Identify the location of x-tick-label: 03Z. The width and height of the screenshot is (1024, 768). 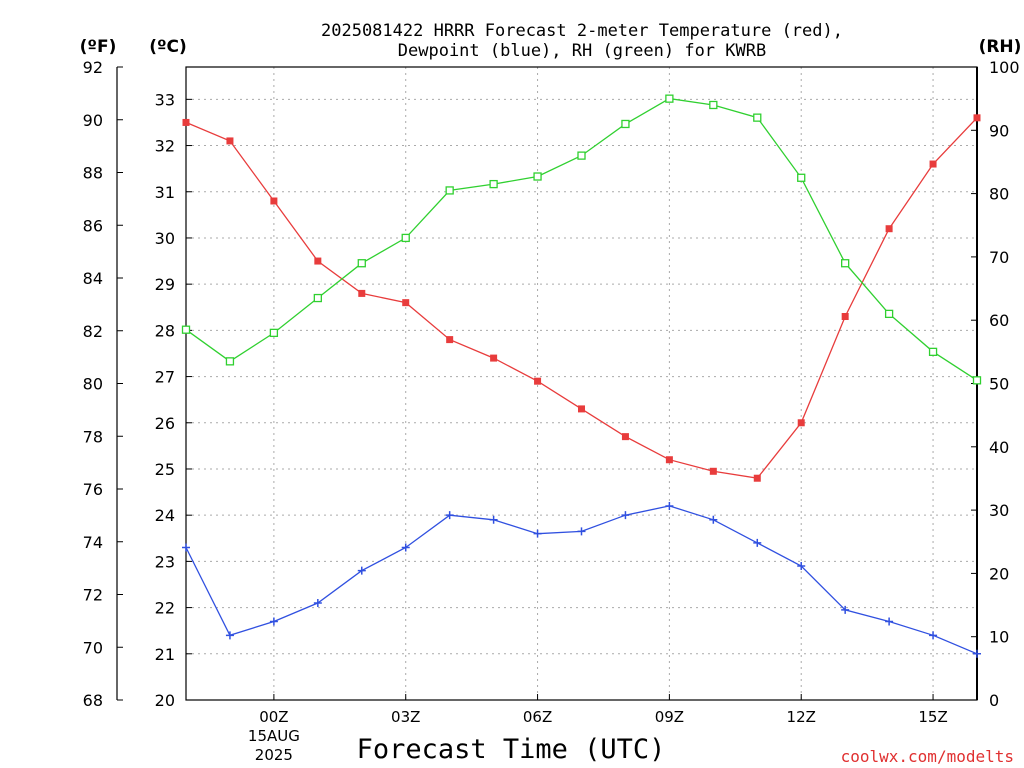
(405, 717).